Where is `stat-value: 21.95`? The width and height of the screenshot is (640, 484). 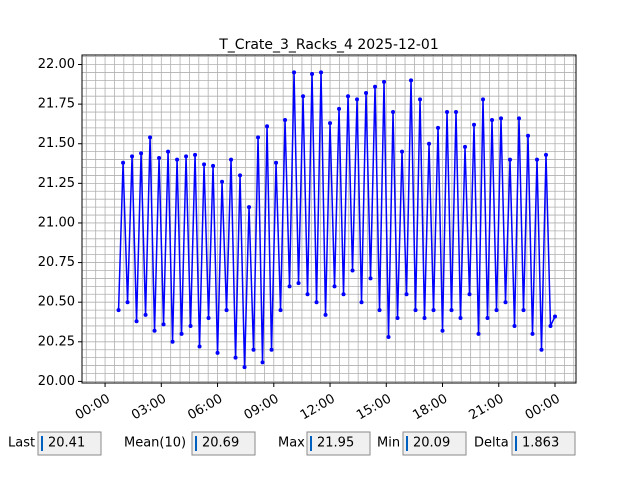
stat-value: 21.95 is located at coordinates (335, 443).